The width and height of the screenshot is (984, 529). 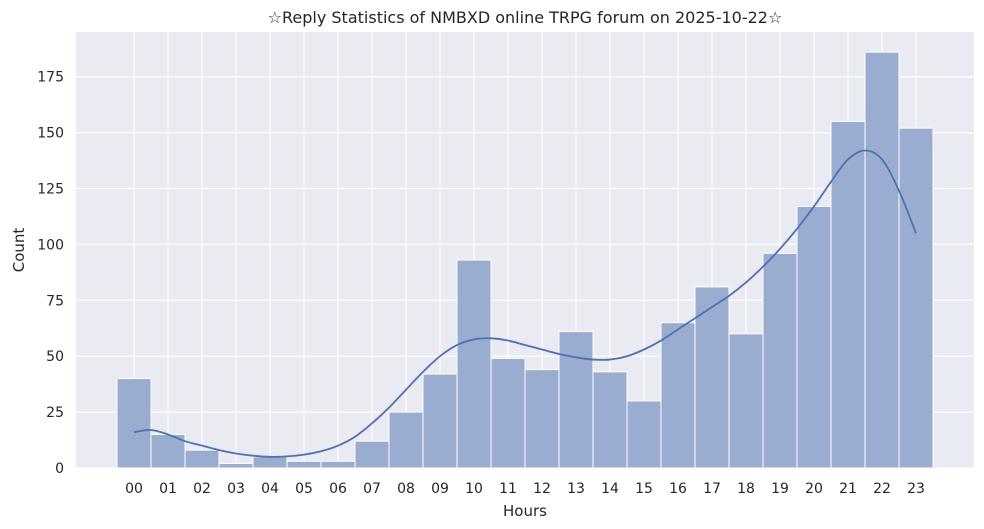 What do you see at coordinates (134, 489) in the screenshot?
I see `x-tick-label: 00` at bounding box center [134, 489].